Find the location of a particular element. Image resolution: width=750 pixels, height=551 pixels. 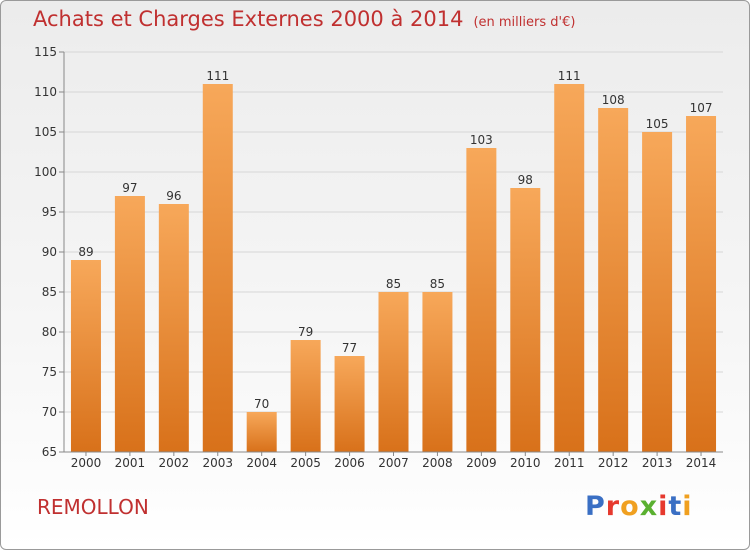

data-label: 89 is located at coordinates (85, 252).